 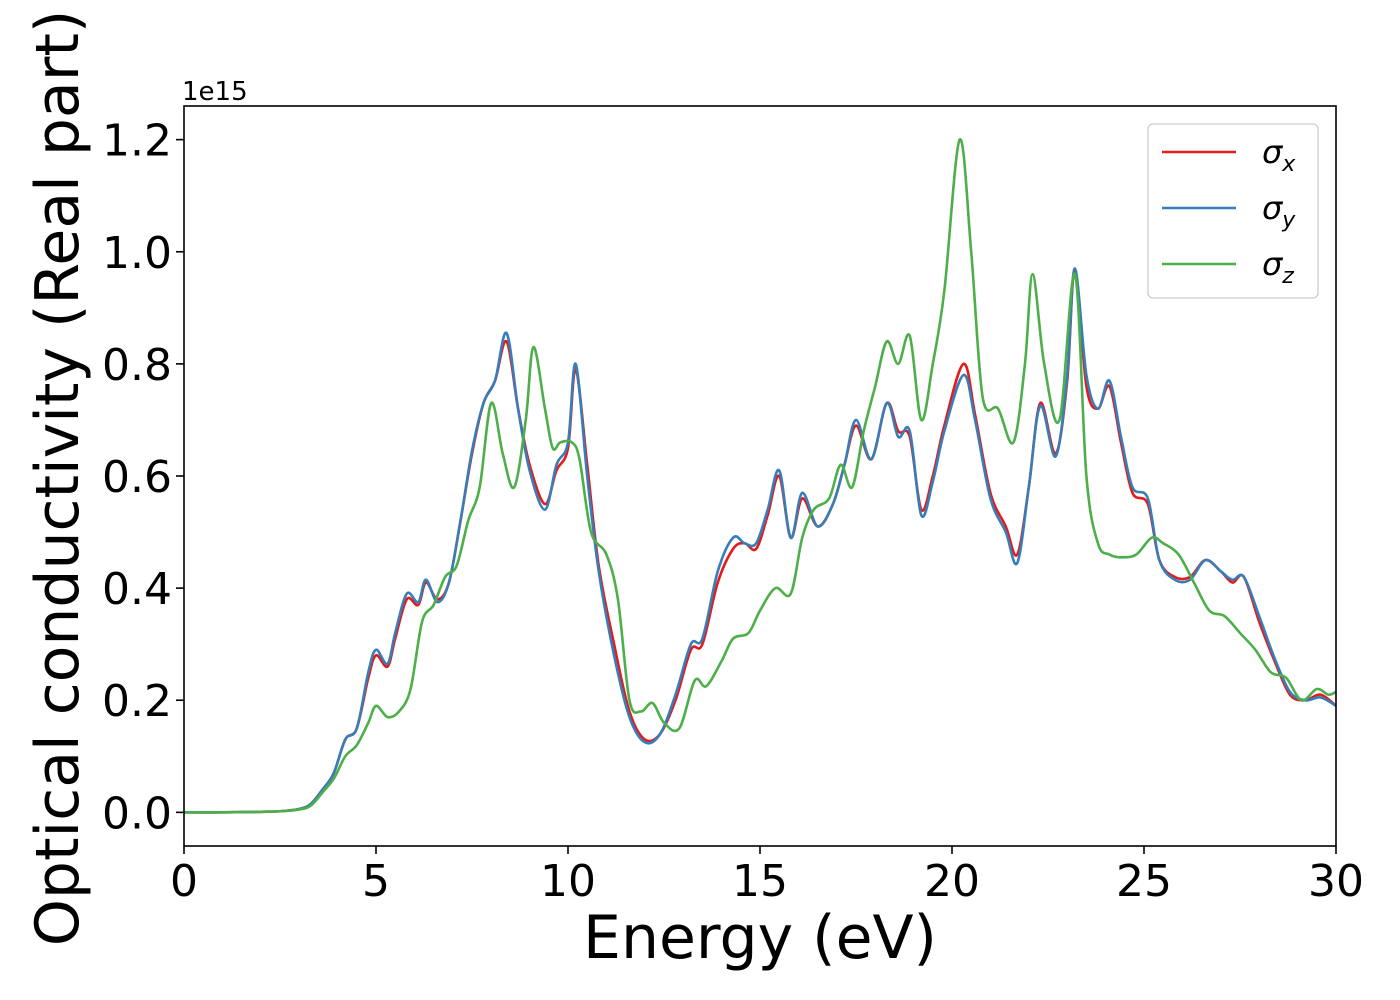 I want to click on y-tick-label: 1.0, so click(x=137, y=253).